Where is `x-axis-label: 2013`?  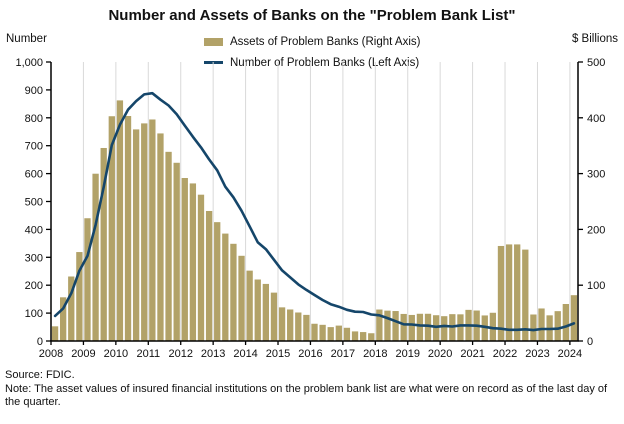 x-axis-label: 2013 is located at coordinates (213, 354).